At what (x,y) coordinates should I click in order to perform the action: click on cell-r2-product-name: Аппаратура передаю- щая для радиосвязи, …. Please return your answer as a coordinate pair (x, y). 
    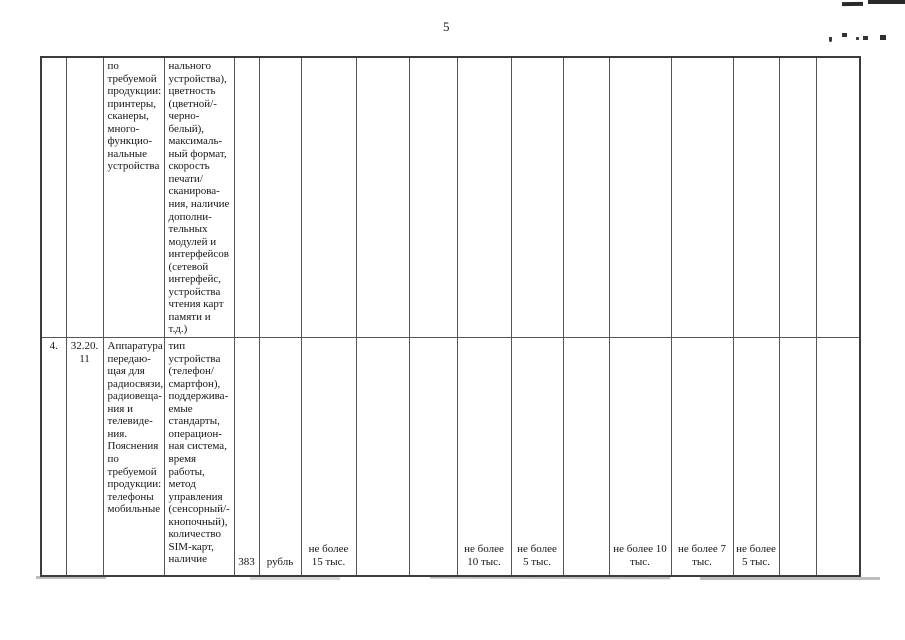
    Looking at the image, I should click on (133, 457).